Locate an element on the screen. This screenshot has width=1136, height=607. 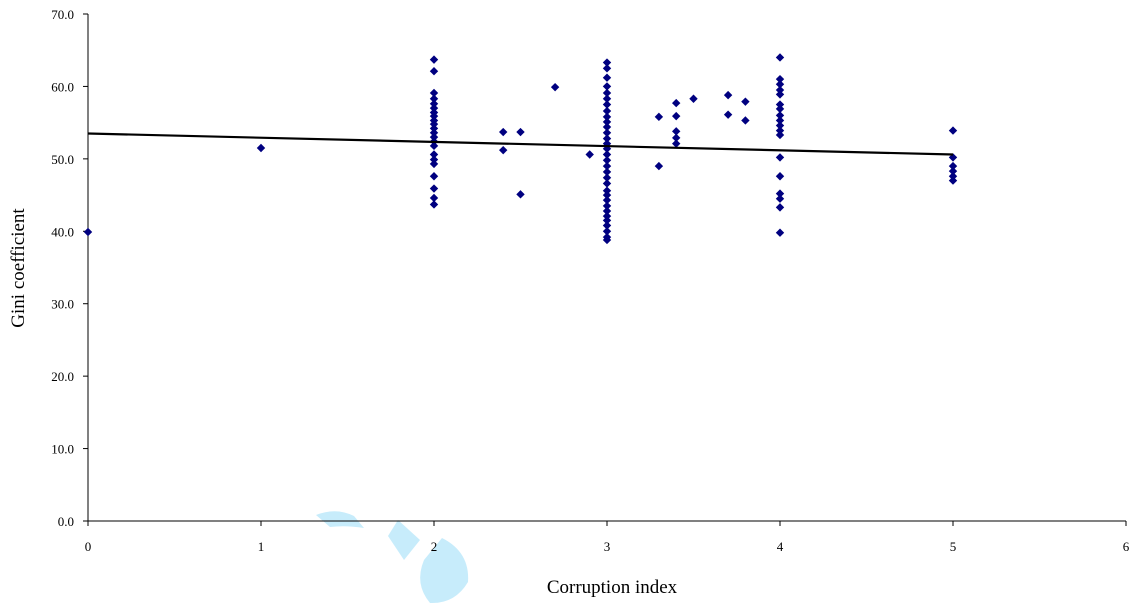
y-tick-label: 70.0 is located at coordinates (62, 14).